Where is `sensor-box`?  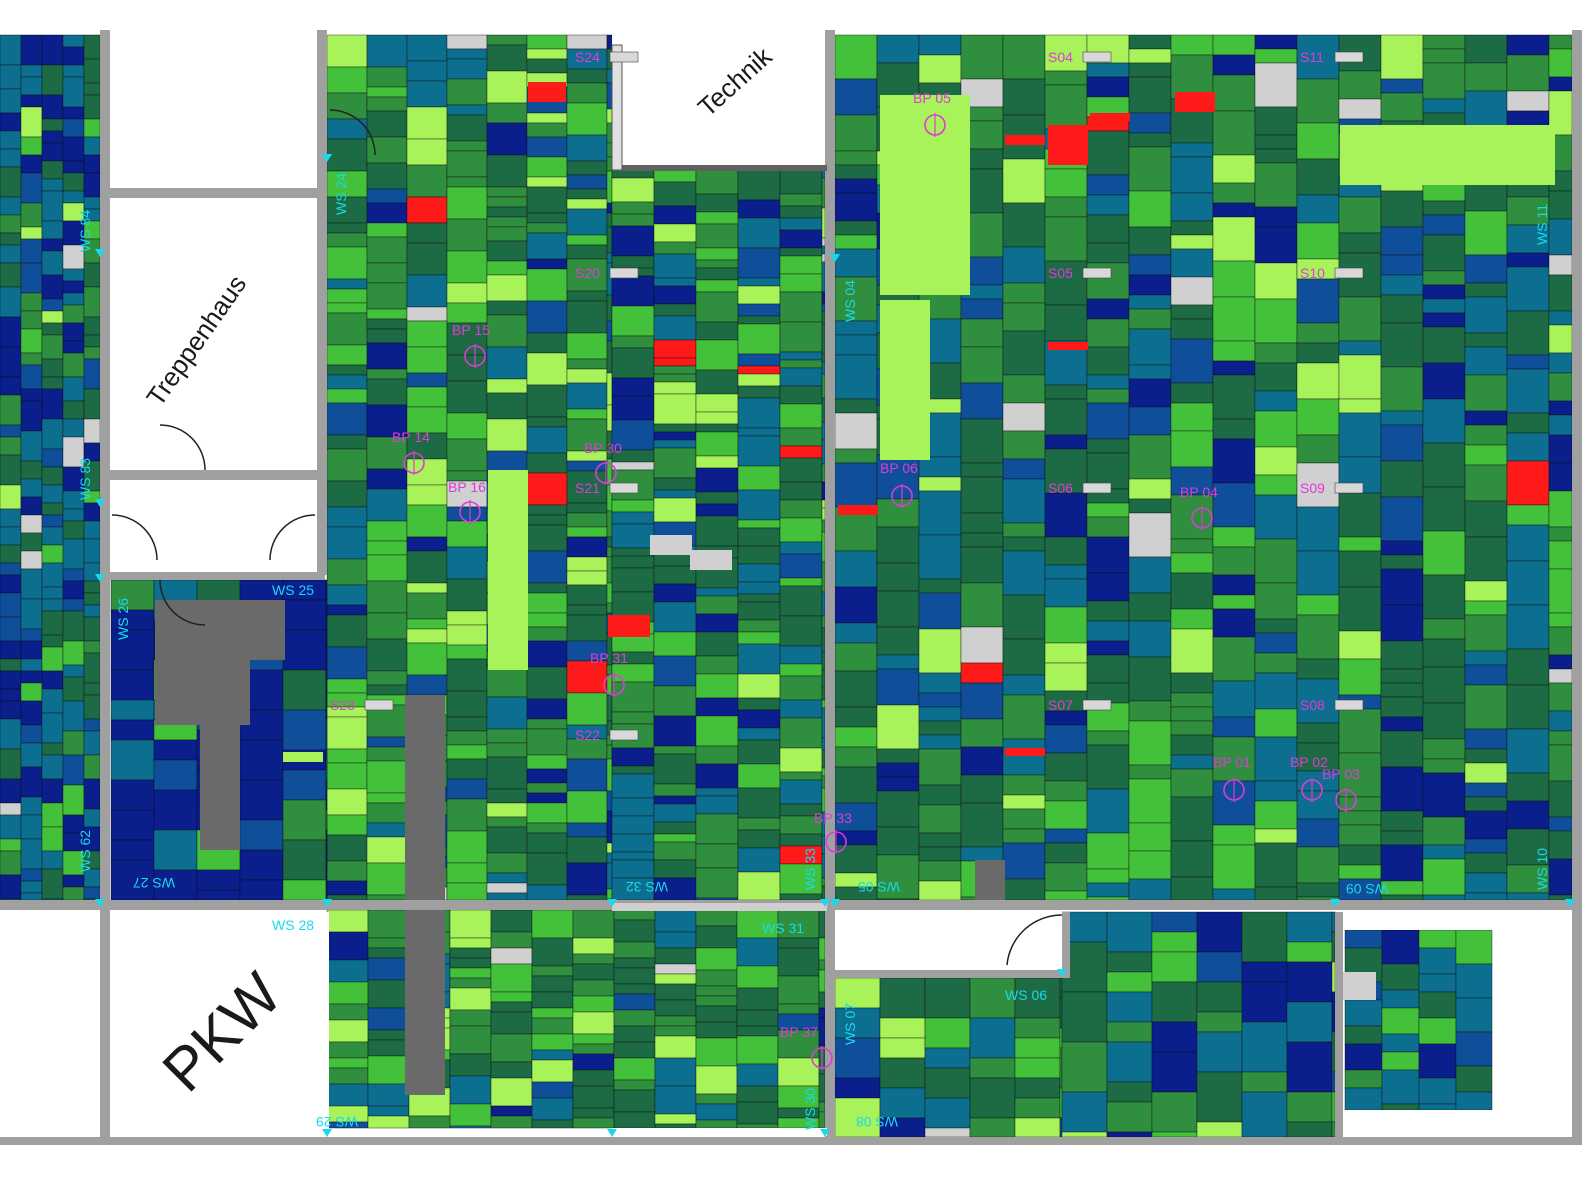
sensor-box is located at coordinates (624, 735).